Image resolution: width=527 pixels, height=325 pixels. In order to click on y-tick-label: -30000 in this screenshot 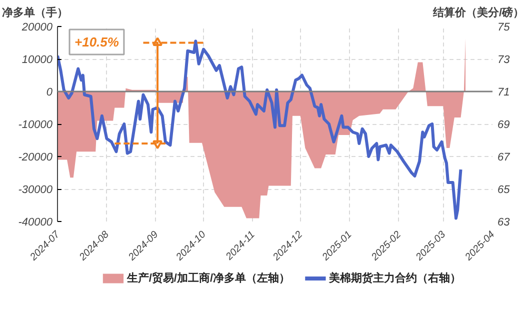, I will do `click(36, 190)`.